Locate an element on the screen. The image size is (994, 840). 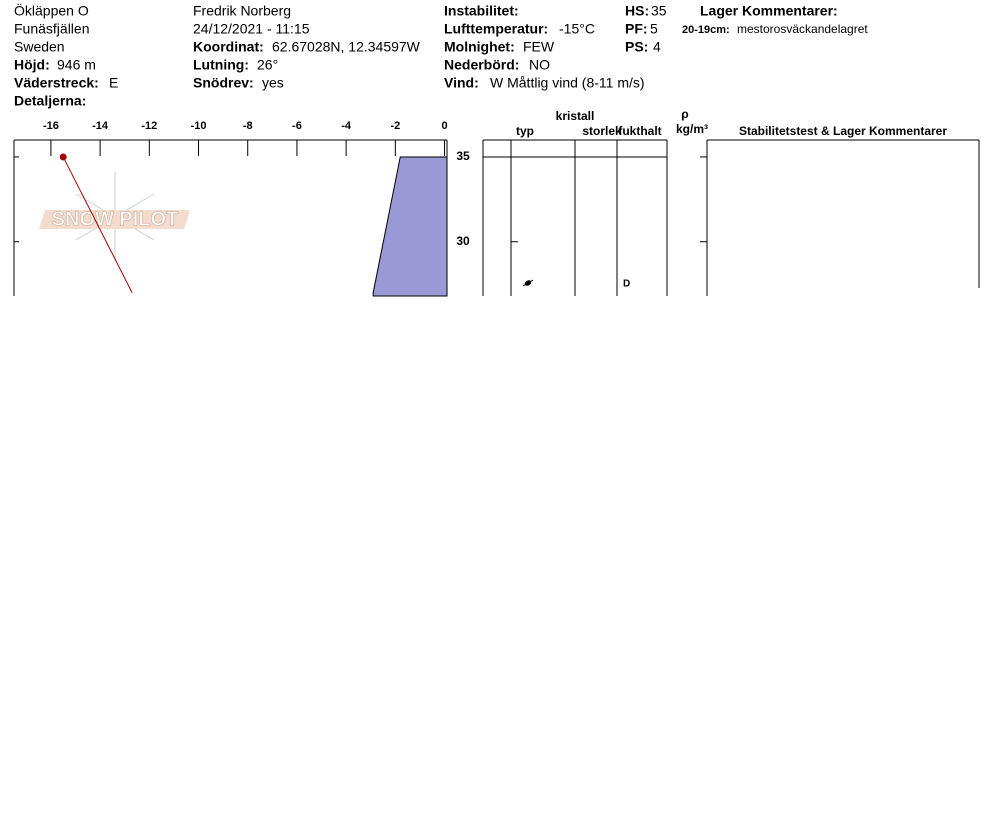
value: W Måttlig vind (8-11 m/s) is located at coordinates (567, 83).